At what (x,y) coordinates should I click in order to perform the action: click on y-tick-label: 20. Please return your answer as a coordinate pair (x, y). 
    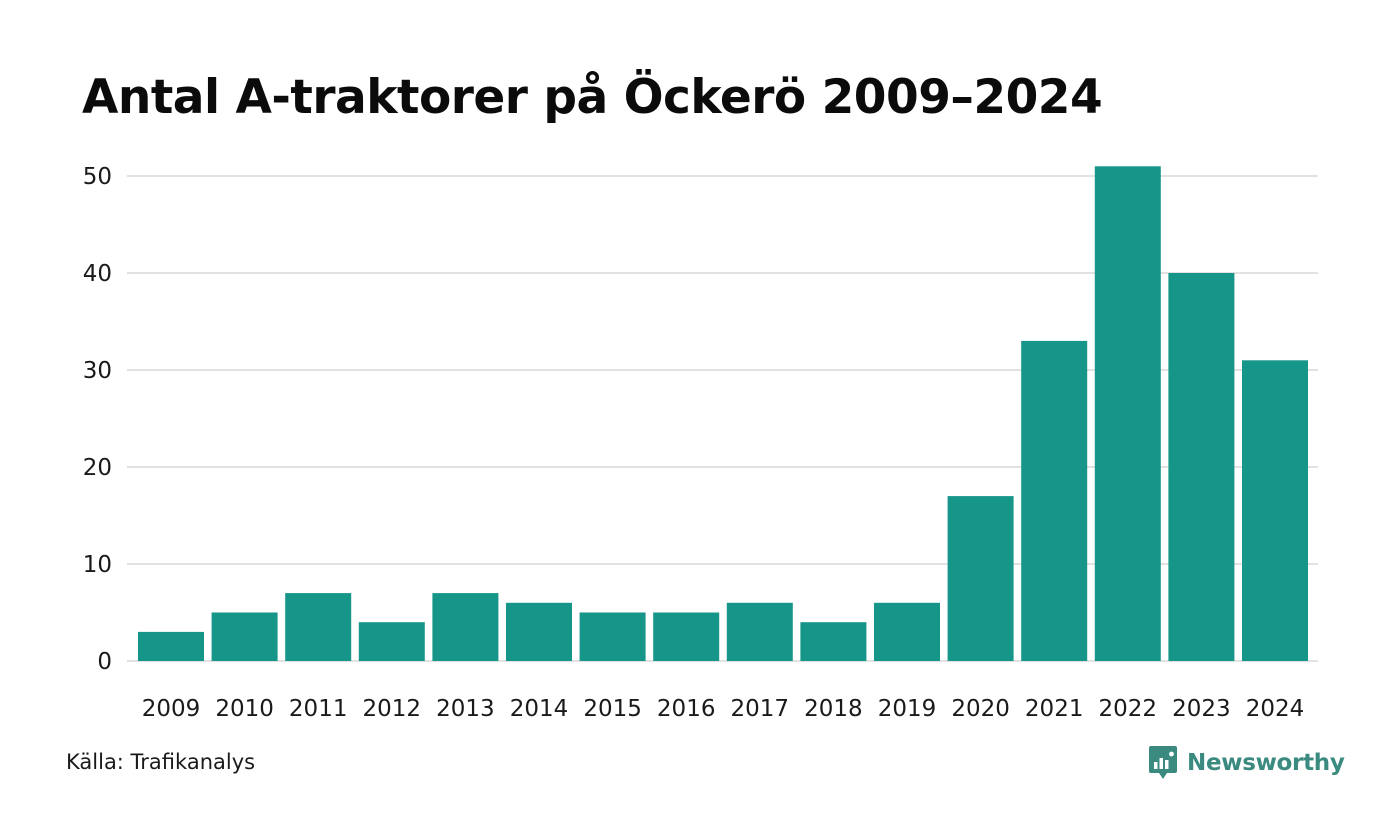
    Looking at the image, I should click on (97, 468).